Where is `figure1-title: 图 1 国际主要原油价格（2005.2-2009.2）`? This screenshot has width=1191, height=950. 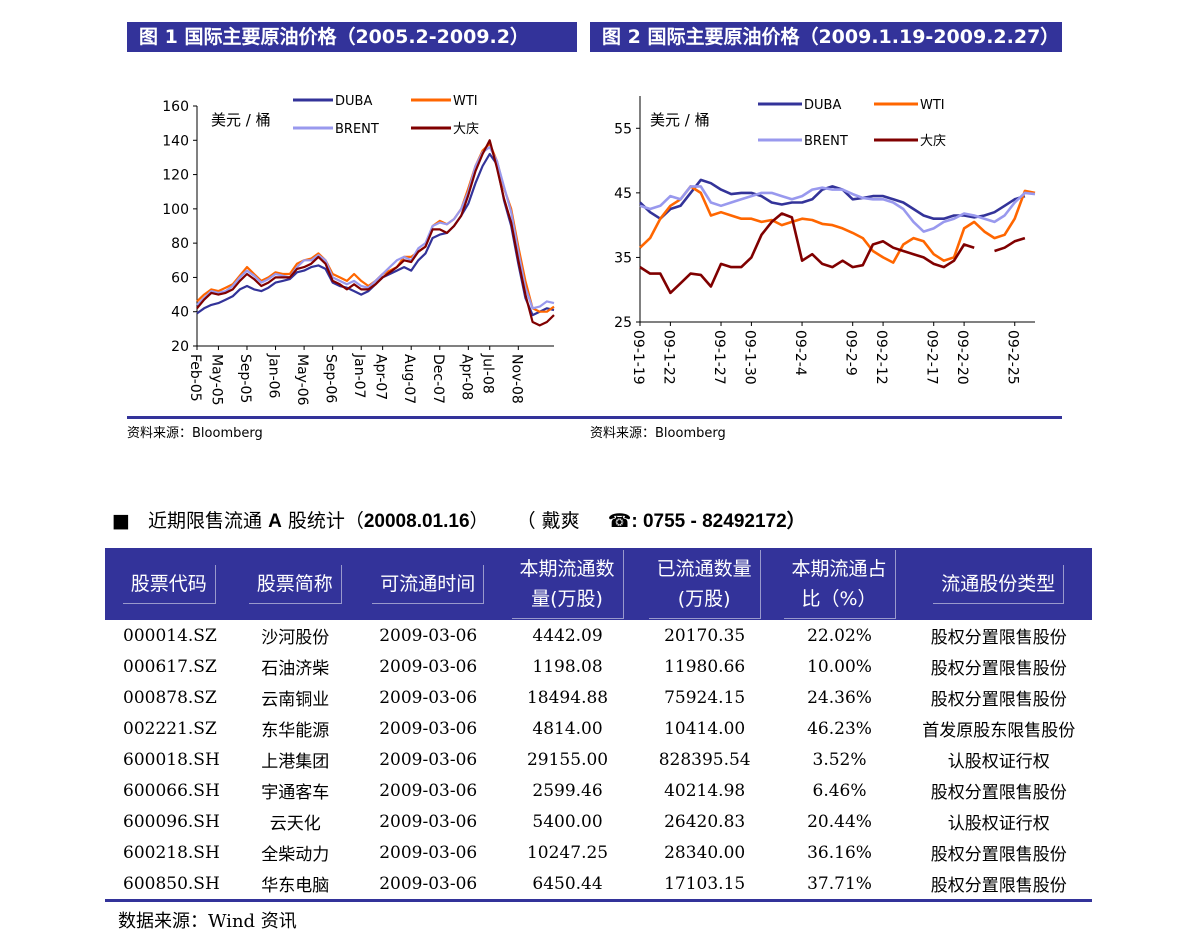 figure1-title: 图 1 国际主要原油价格（2005.2-2009.2） is located at coordinates (352, 37).